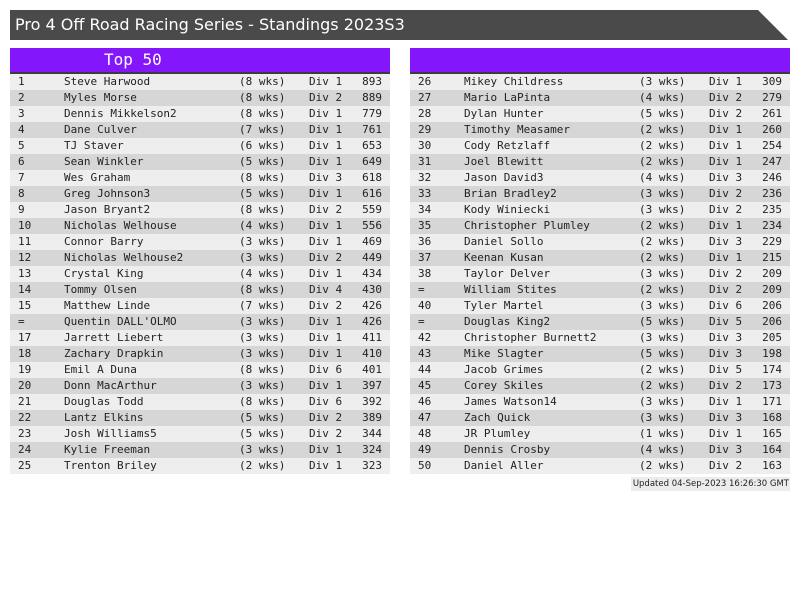  I want to click on driver-name: Connor Barry, so click(104, 241).